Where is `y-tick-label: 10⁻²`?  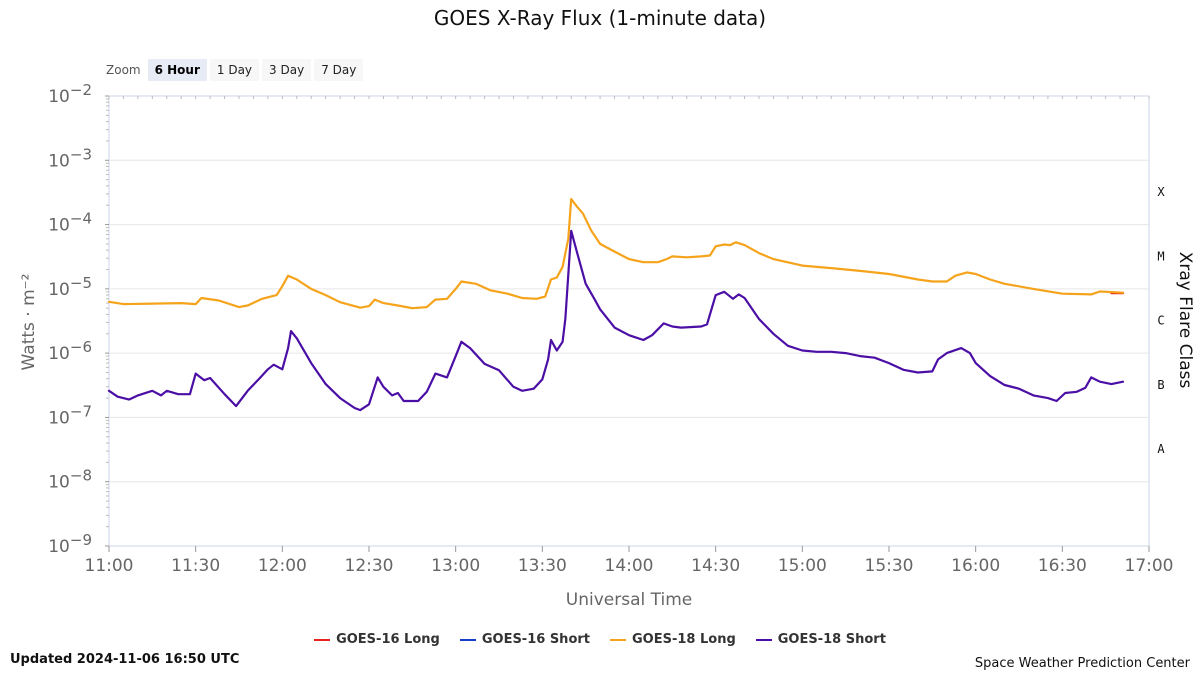 y-tick-label: 10⁻² is located at coordinates (70, 94).